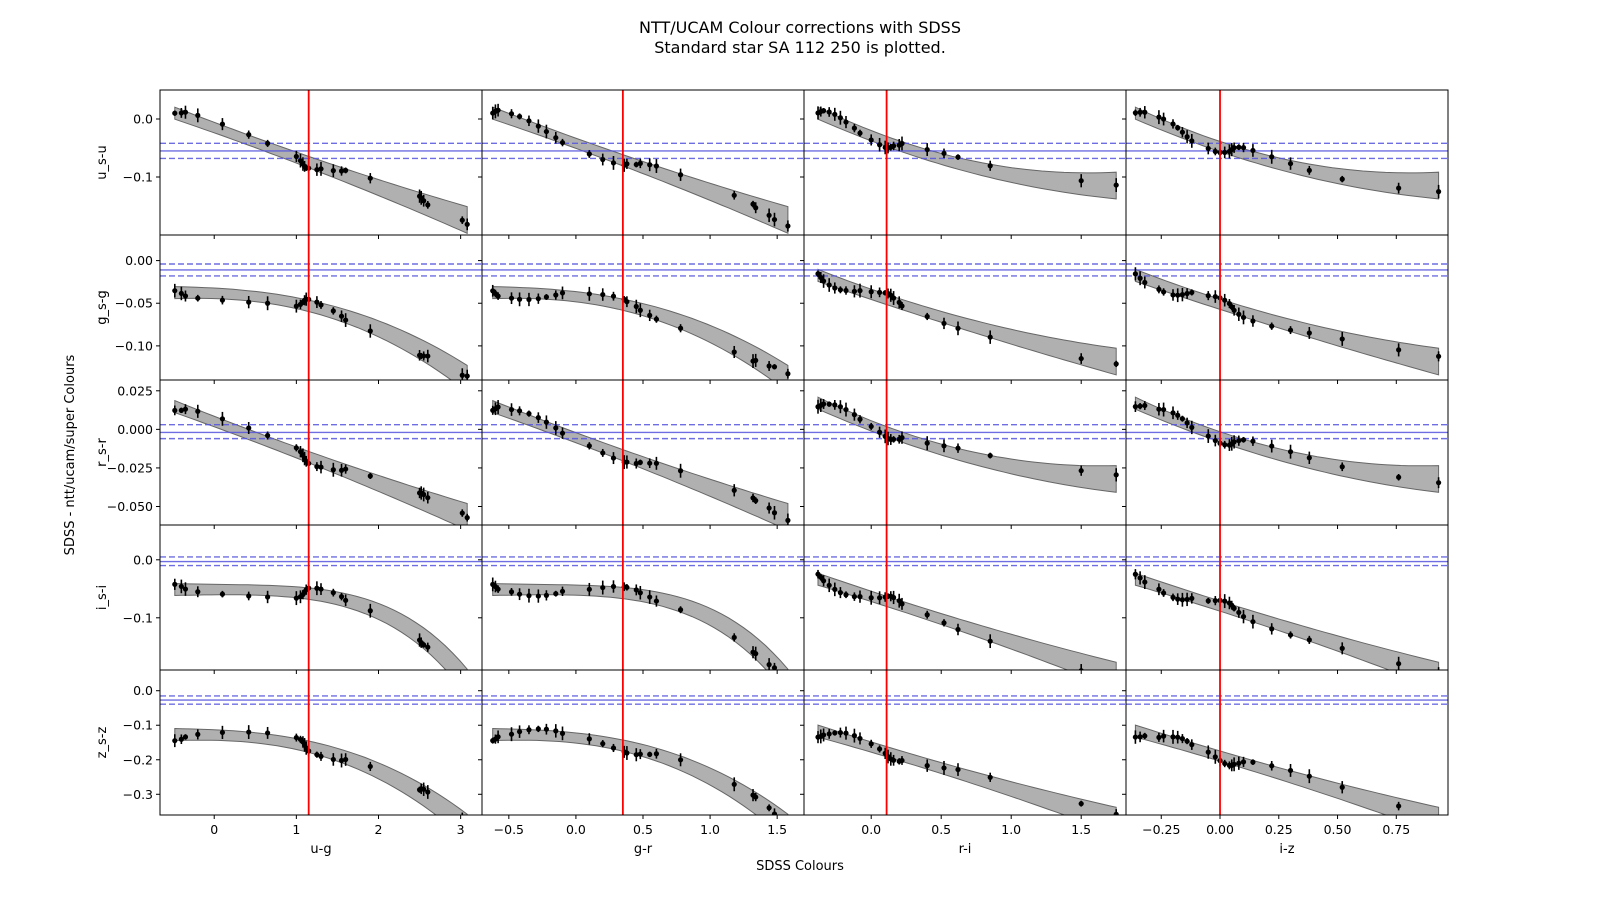  Describe the element at coordinates (1285, 454) in the screenshot. I see `panel-r_s-r-i-z` at that location.